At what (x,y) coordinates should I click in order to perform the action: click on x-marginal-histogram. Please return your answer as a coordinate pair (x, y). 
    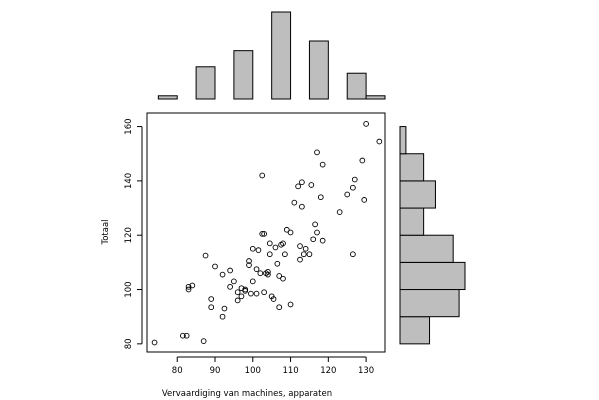
    Looking at the image, I should click on (271, 55).